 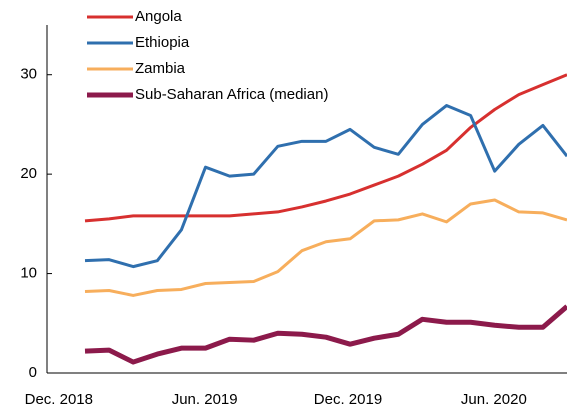 I want to click on y-tick-label: 30, so click(x=28, y=74).